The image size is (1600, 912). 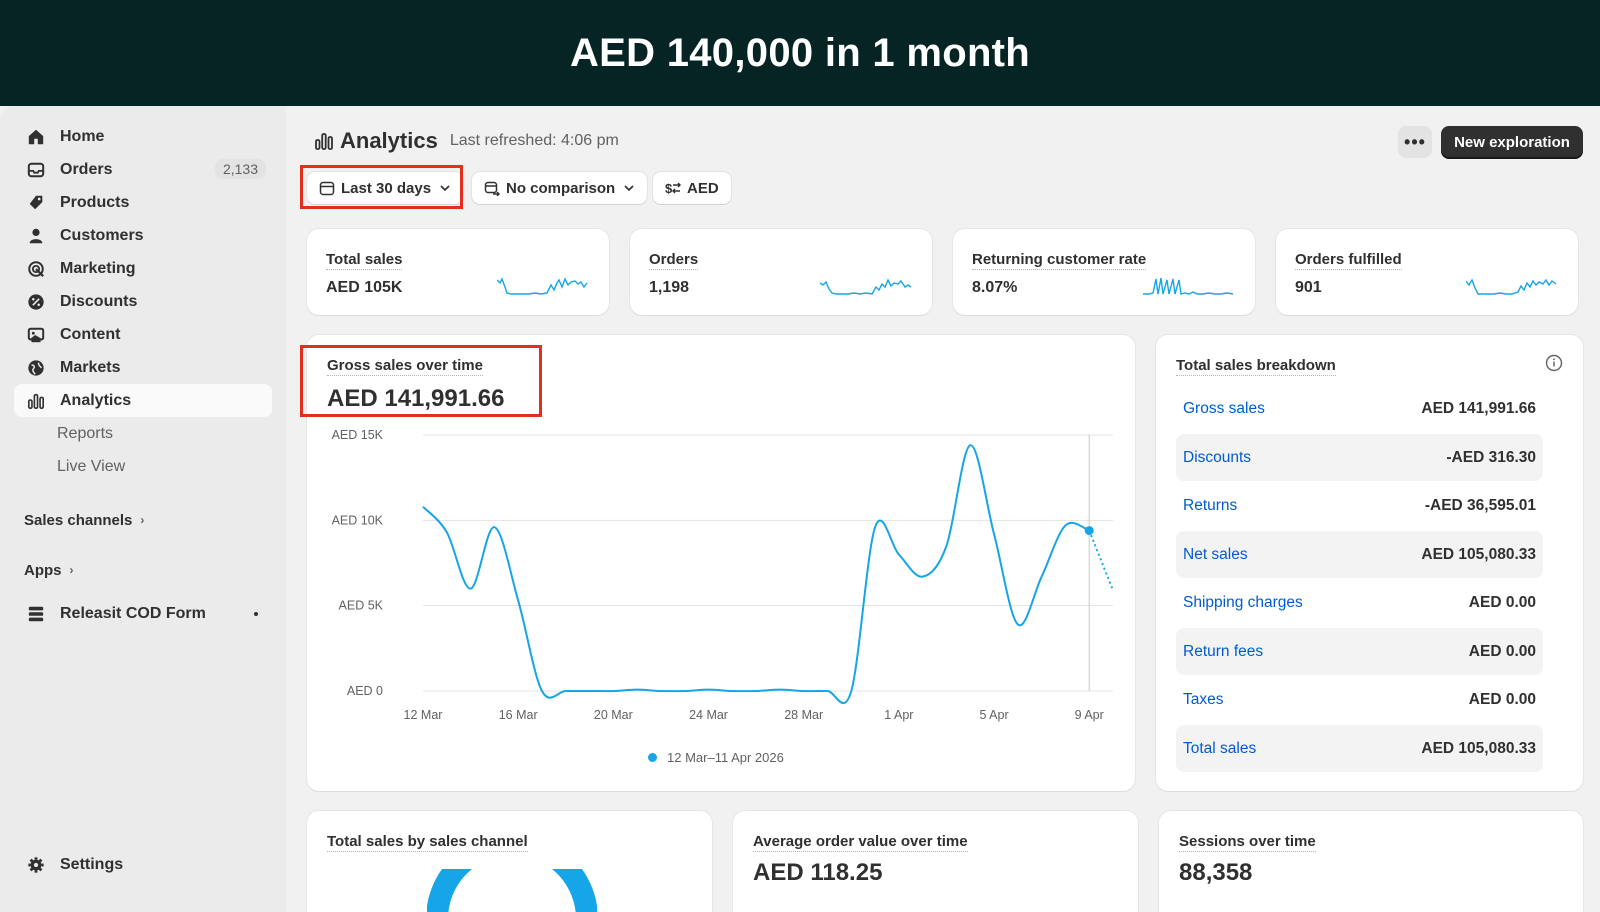 I want to click on chart-legend: 12 Mar–11 Apr 2026, so click(x=716, y=757).